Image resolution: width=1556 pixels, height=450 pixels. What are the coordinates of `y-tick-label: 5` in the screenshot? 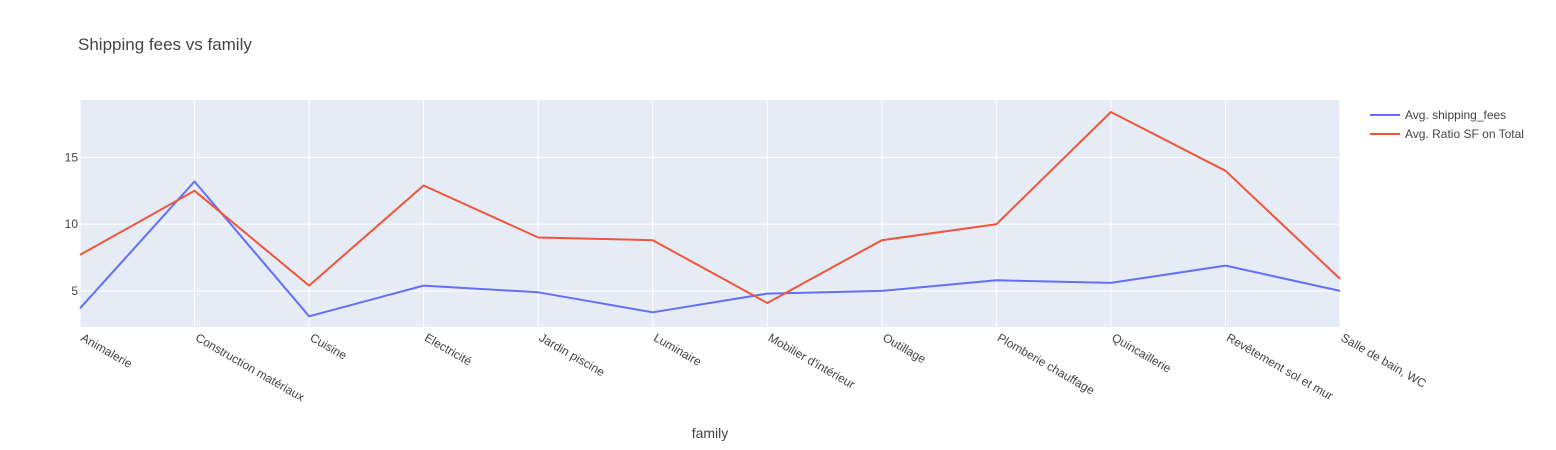 It's located at (74, 291).